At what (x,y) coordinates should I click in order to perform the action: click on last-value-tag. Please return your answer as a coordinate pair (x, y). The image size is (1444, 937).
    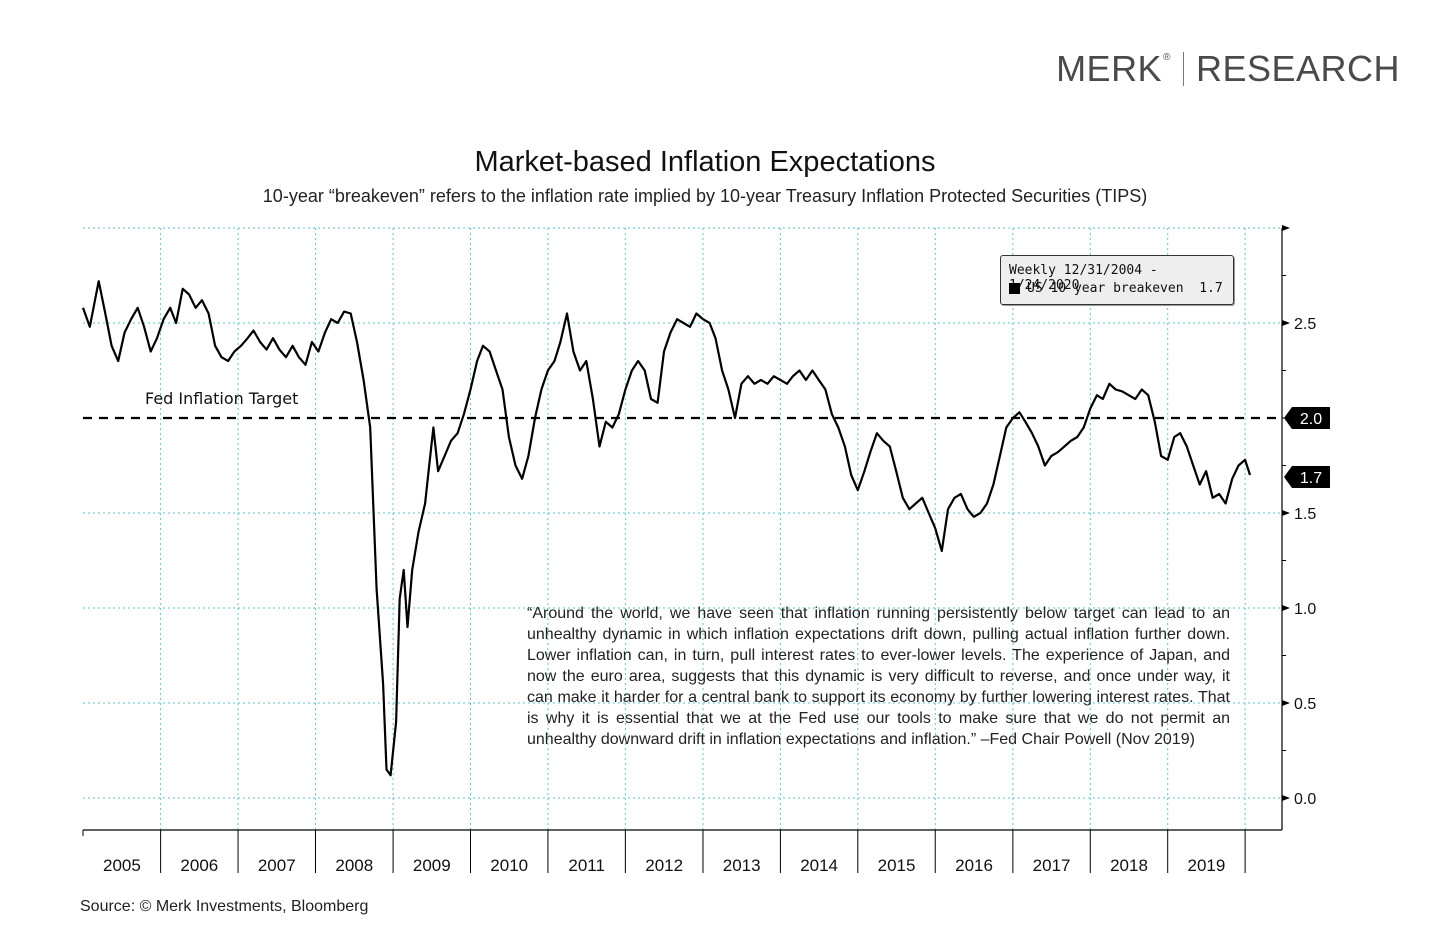
    Looking at the image, I should click on (1307, 477).